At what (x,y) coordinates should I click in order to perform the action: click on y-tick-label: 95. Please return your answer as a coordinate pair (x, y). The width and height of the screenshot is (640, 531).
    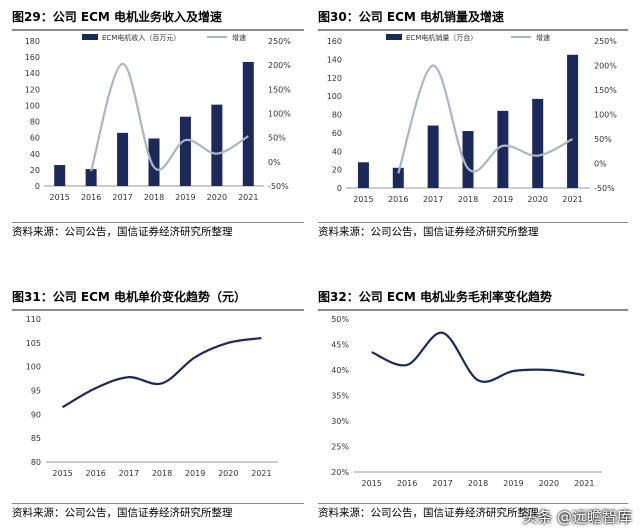
    Looking at the image, I should click on (36, 391).